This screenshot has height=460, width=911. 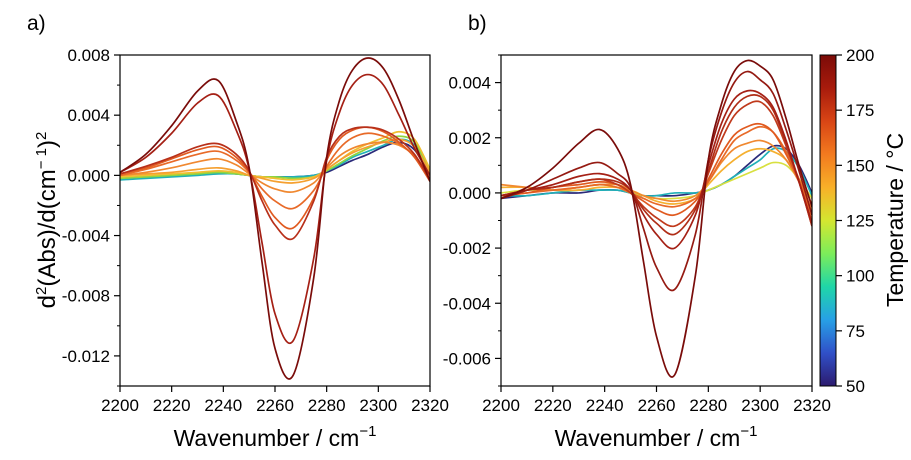 I want to click on panel-b-ytick-label-1: 0.002, so click(x=469, y=138).